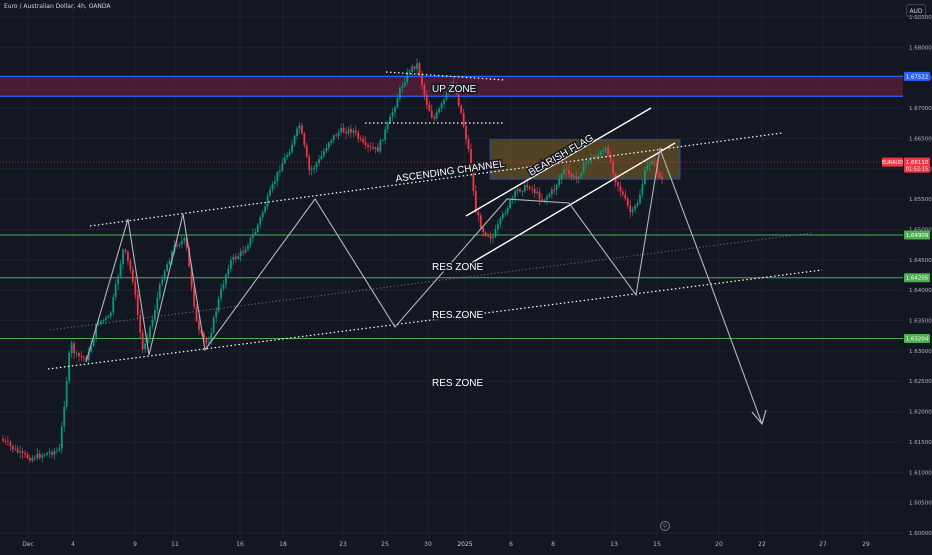 This screenshot has height=555, width=932. What do you see at coordinates (283, 544) in the screenshot?
I see `x-tick-label: 18` at bounding box center [283, 544].